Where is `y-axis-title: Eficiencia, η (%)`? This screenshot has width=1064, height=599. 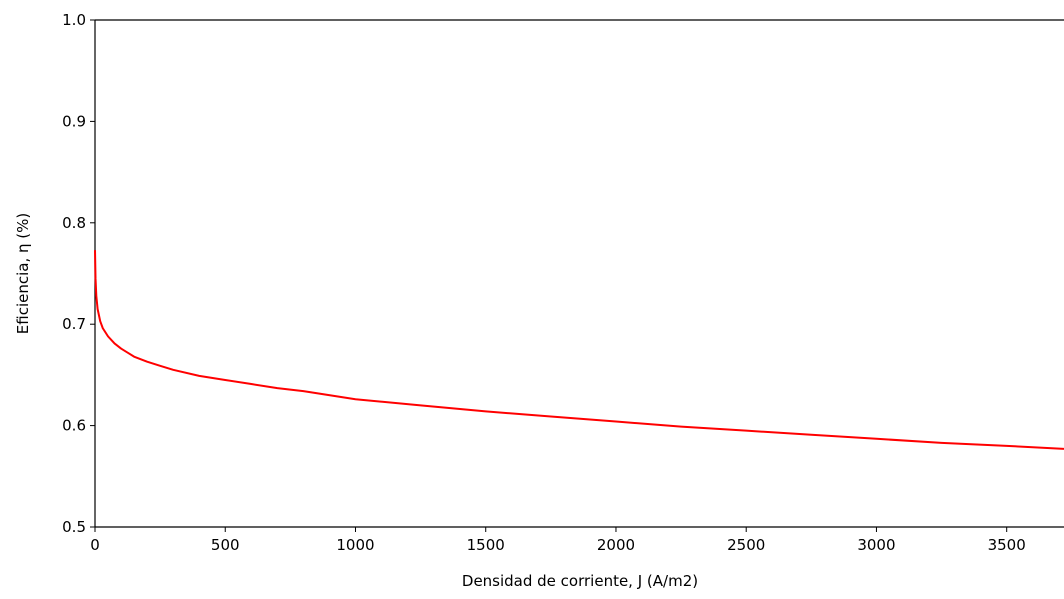 y-axis-title: Eficiencia, η (%) is located at coordinates (23, 273).